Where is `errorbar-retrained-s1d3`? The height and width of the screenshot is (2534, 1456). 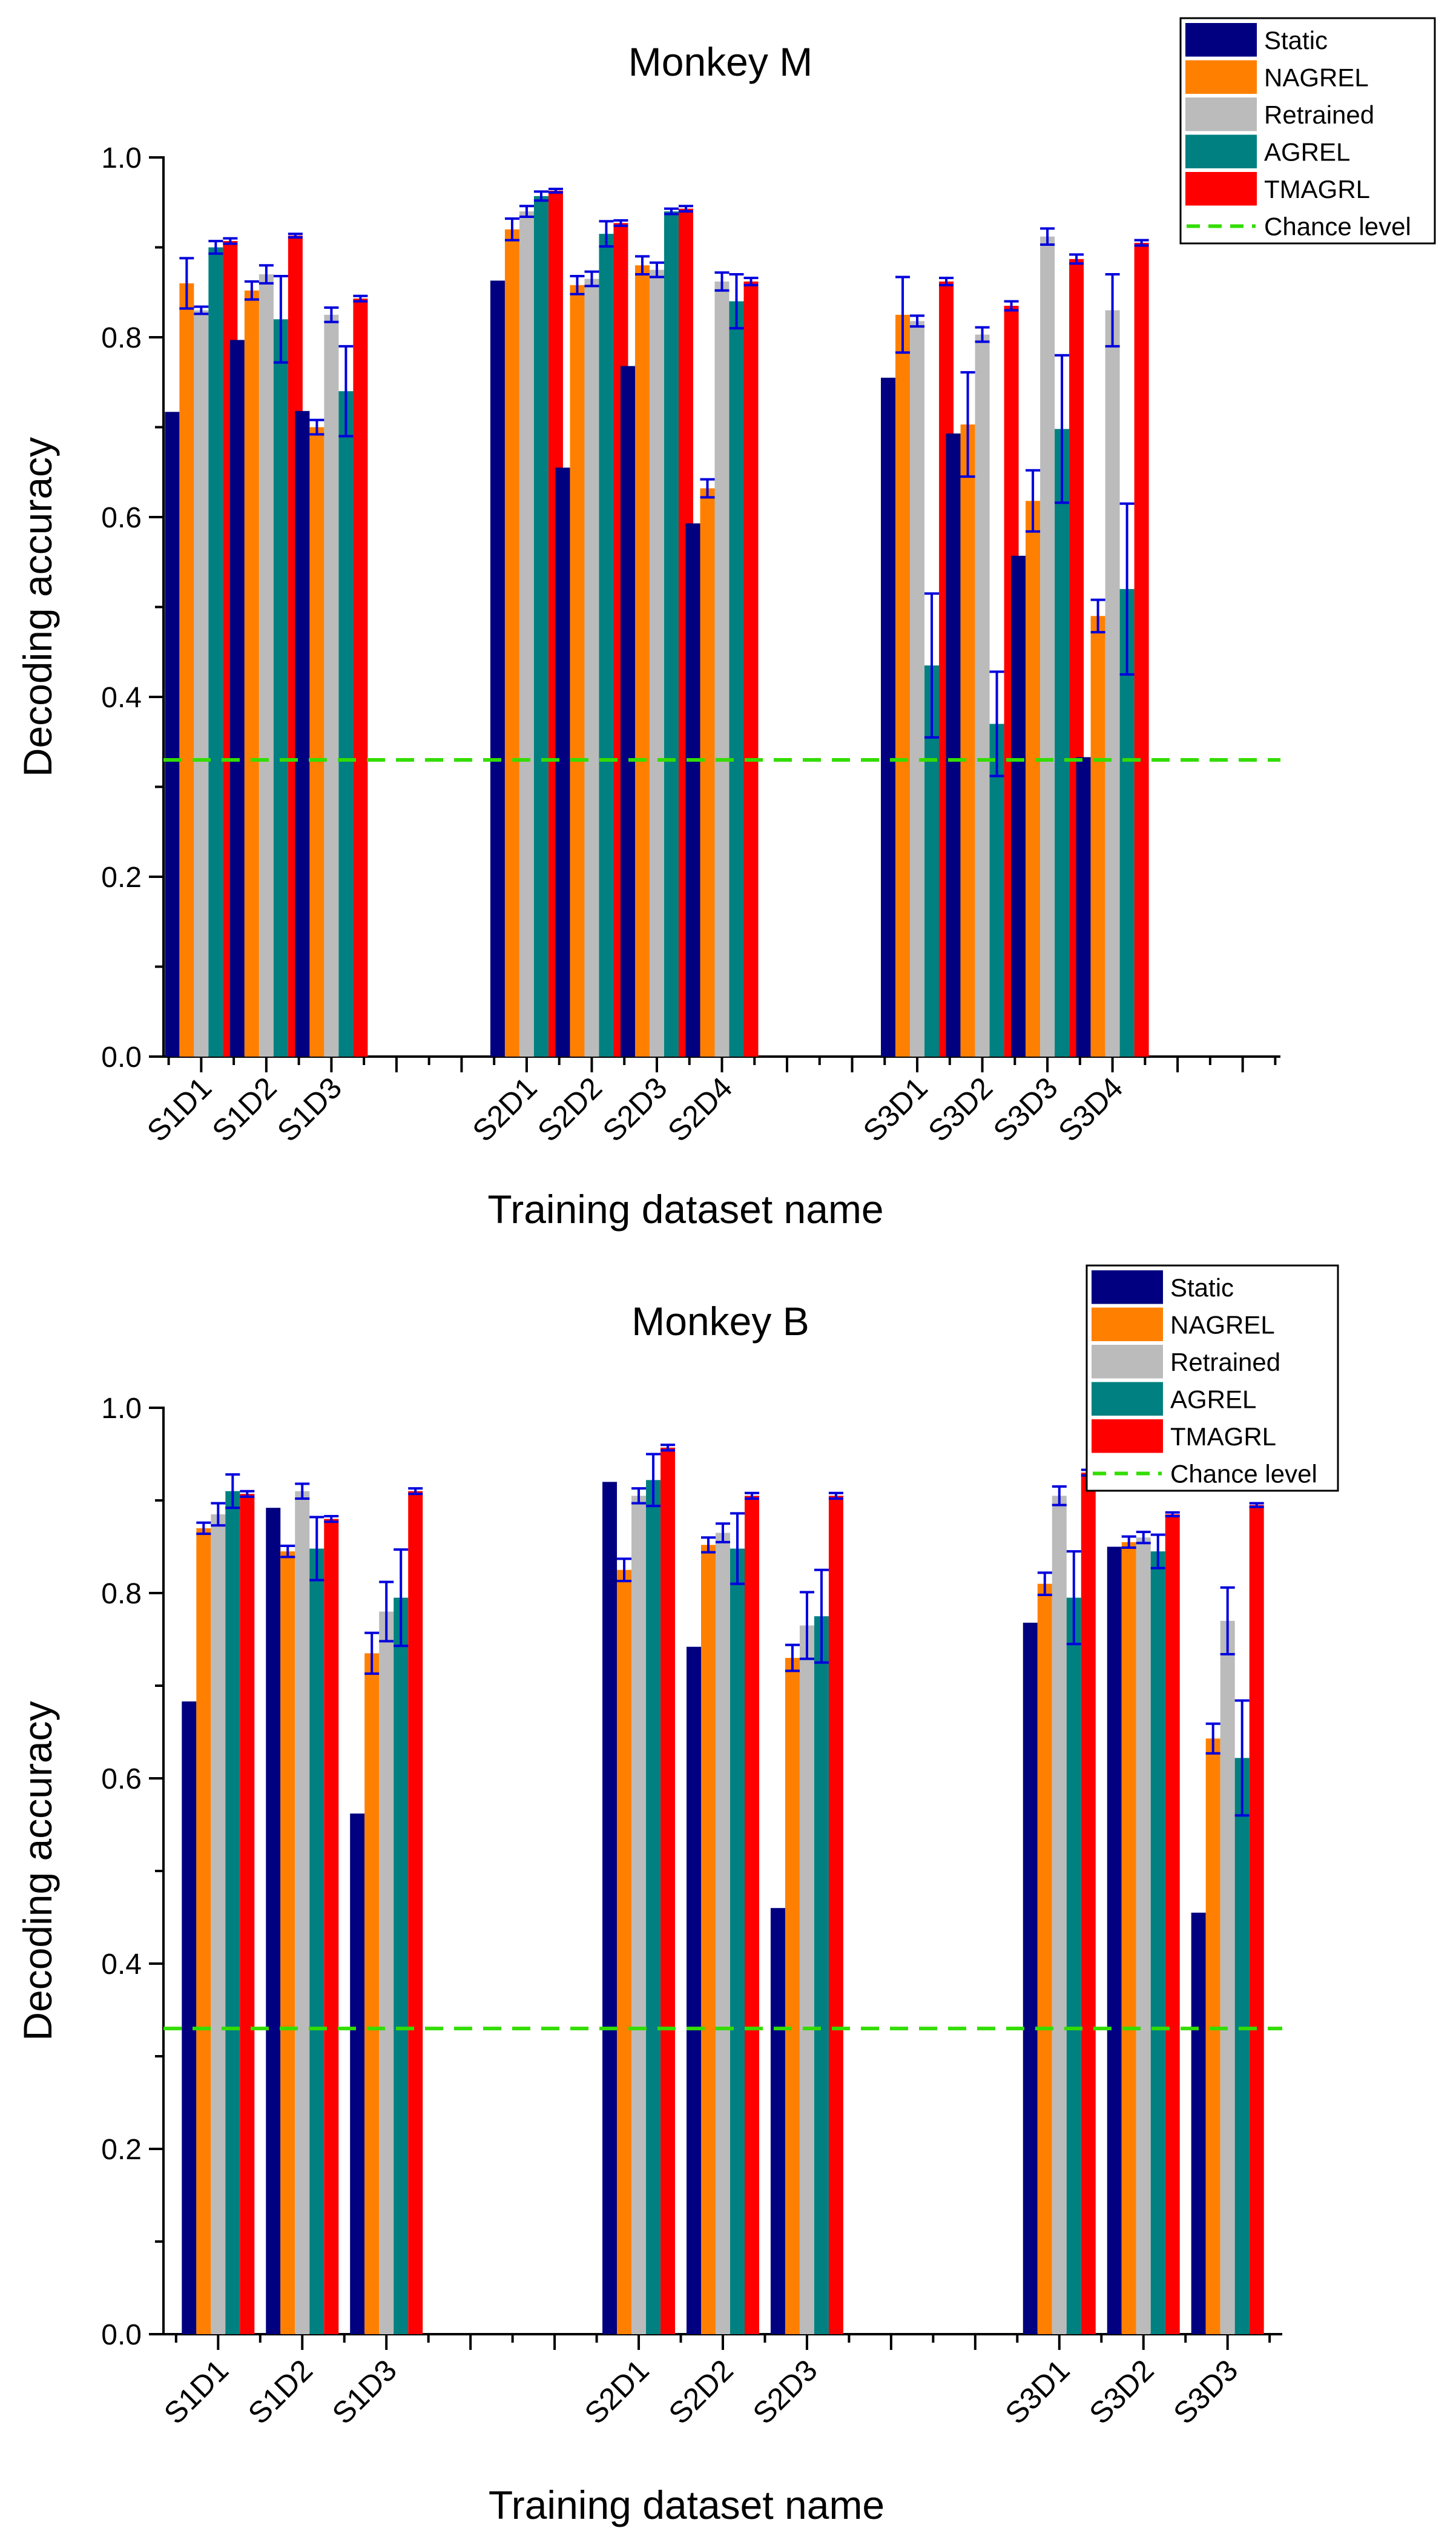
errorbar-retrained-s1d3 is located at coordinates (331, 314).